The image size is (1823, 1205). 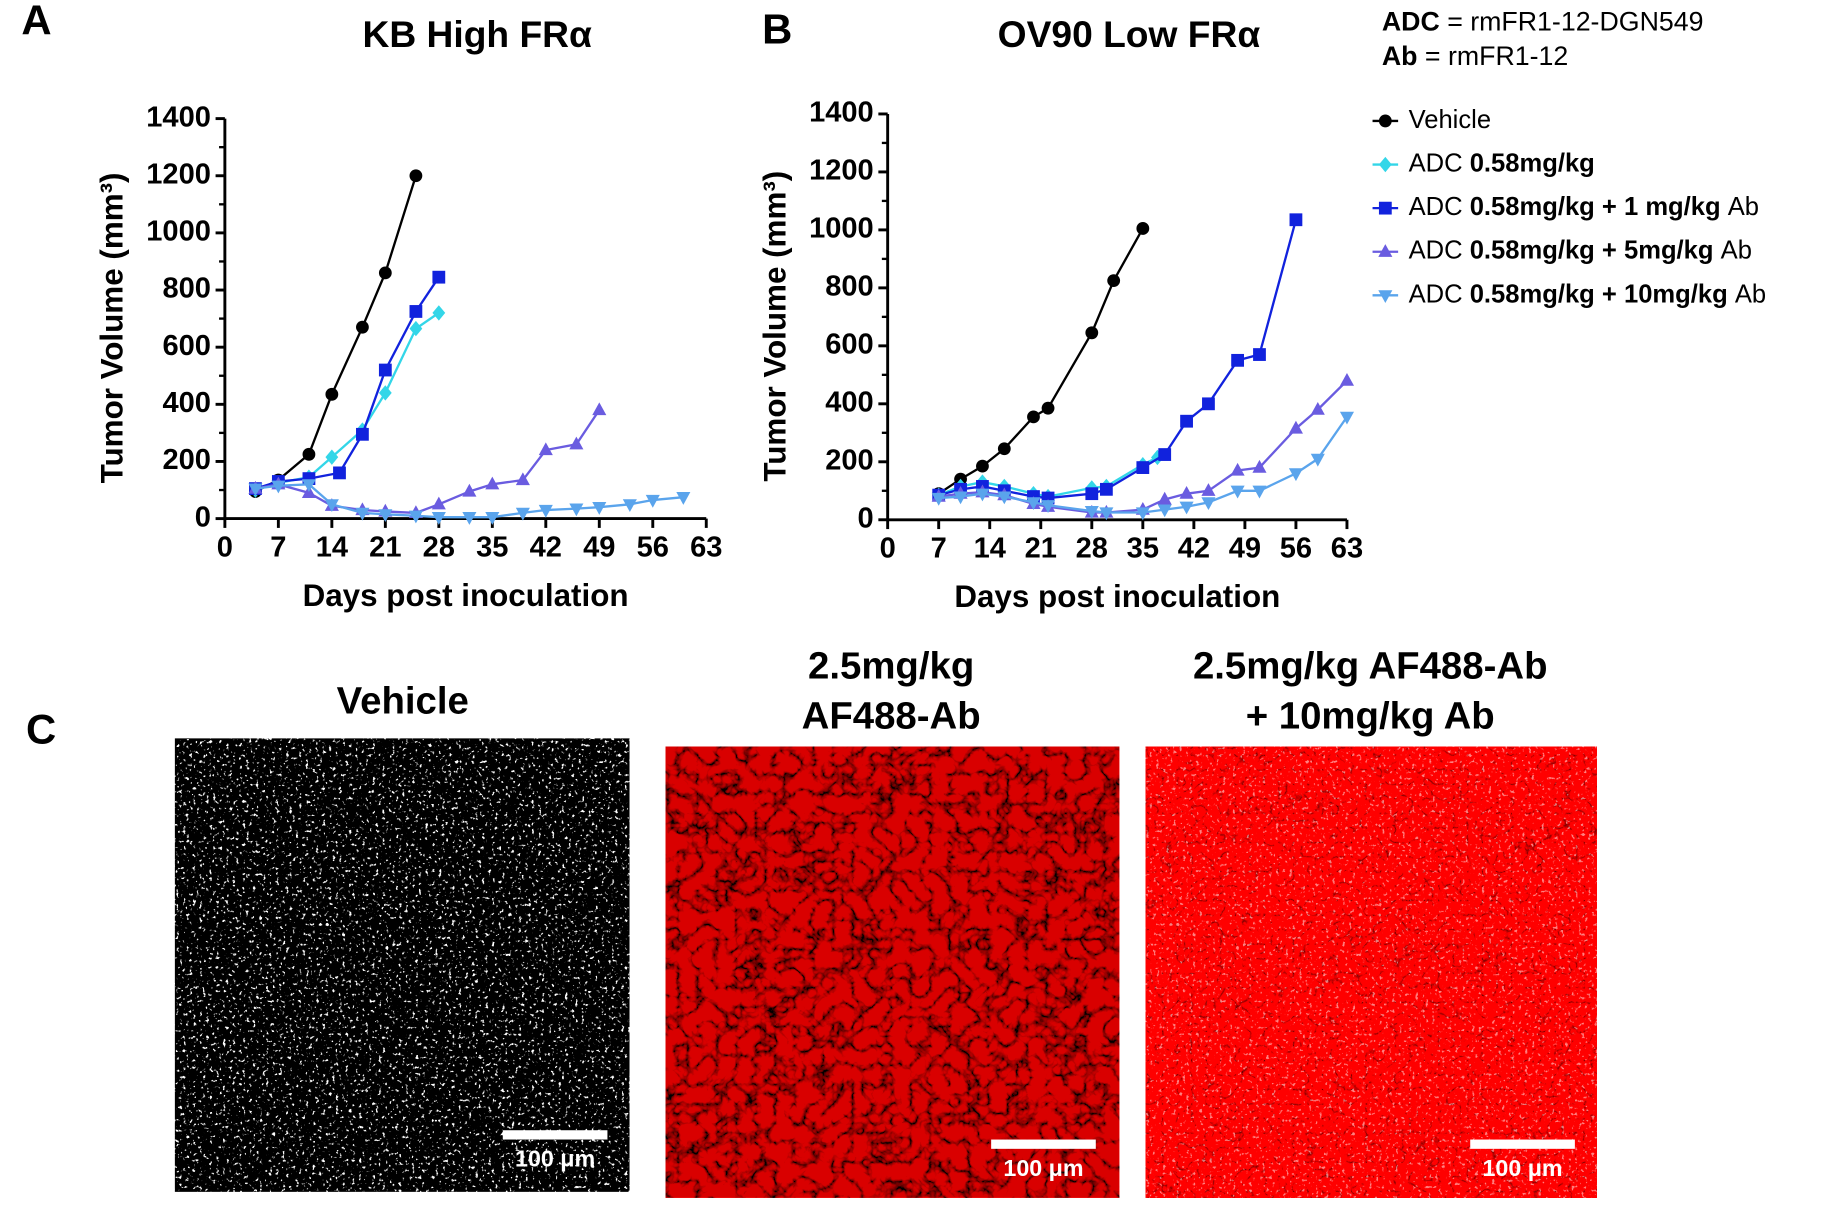 What do you see at coordinates (403, 701) in the screenshot?
I see `image-title: Vehicle` at bounding box center [403, 701].